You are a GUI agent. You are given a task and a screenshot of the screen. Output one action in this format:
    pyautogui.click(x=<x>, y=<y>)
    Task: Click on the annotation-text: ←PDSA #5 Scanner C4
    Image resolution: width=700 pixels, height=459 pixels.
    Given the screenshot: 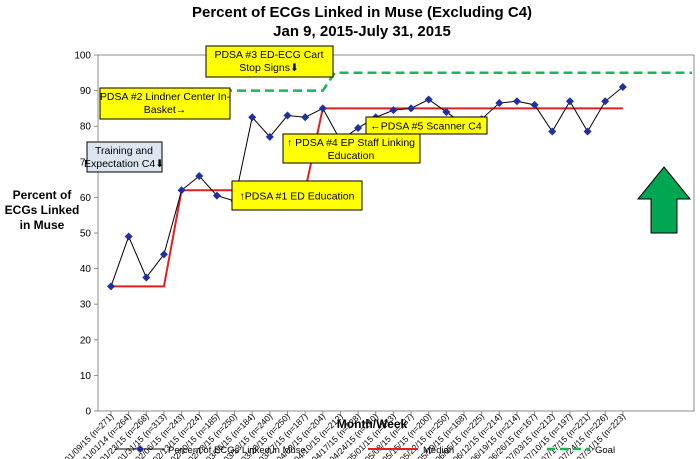 What is the action you would take?
    pyautogui.click(x=426, y=127)
    